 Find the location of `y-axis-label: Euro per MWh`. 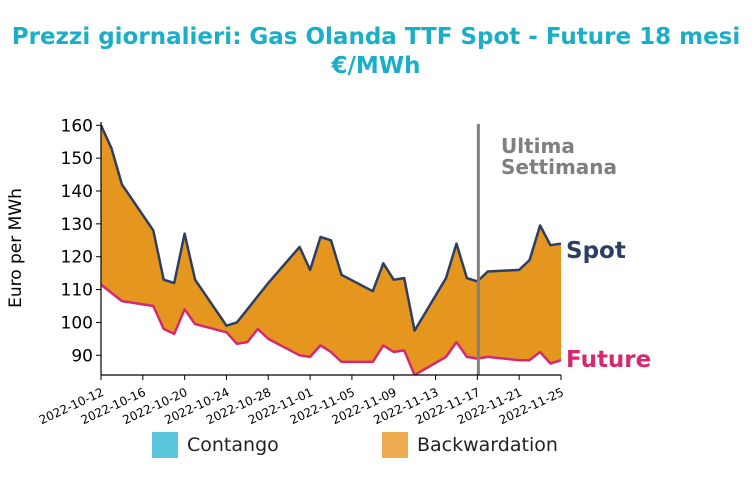

y-axis-label: Euro per MWh is located at coordinates (16, 248).